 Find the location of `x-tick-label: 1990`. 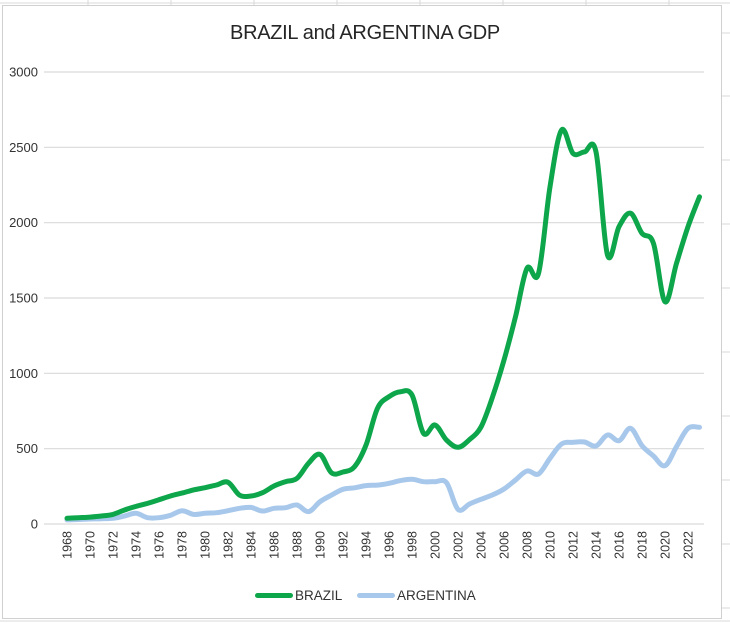

x-tick-label: 1990 is located at coordinates (321, 545).